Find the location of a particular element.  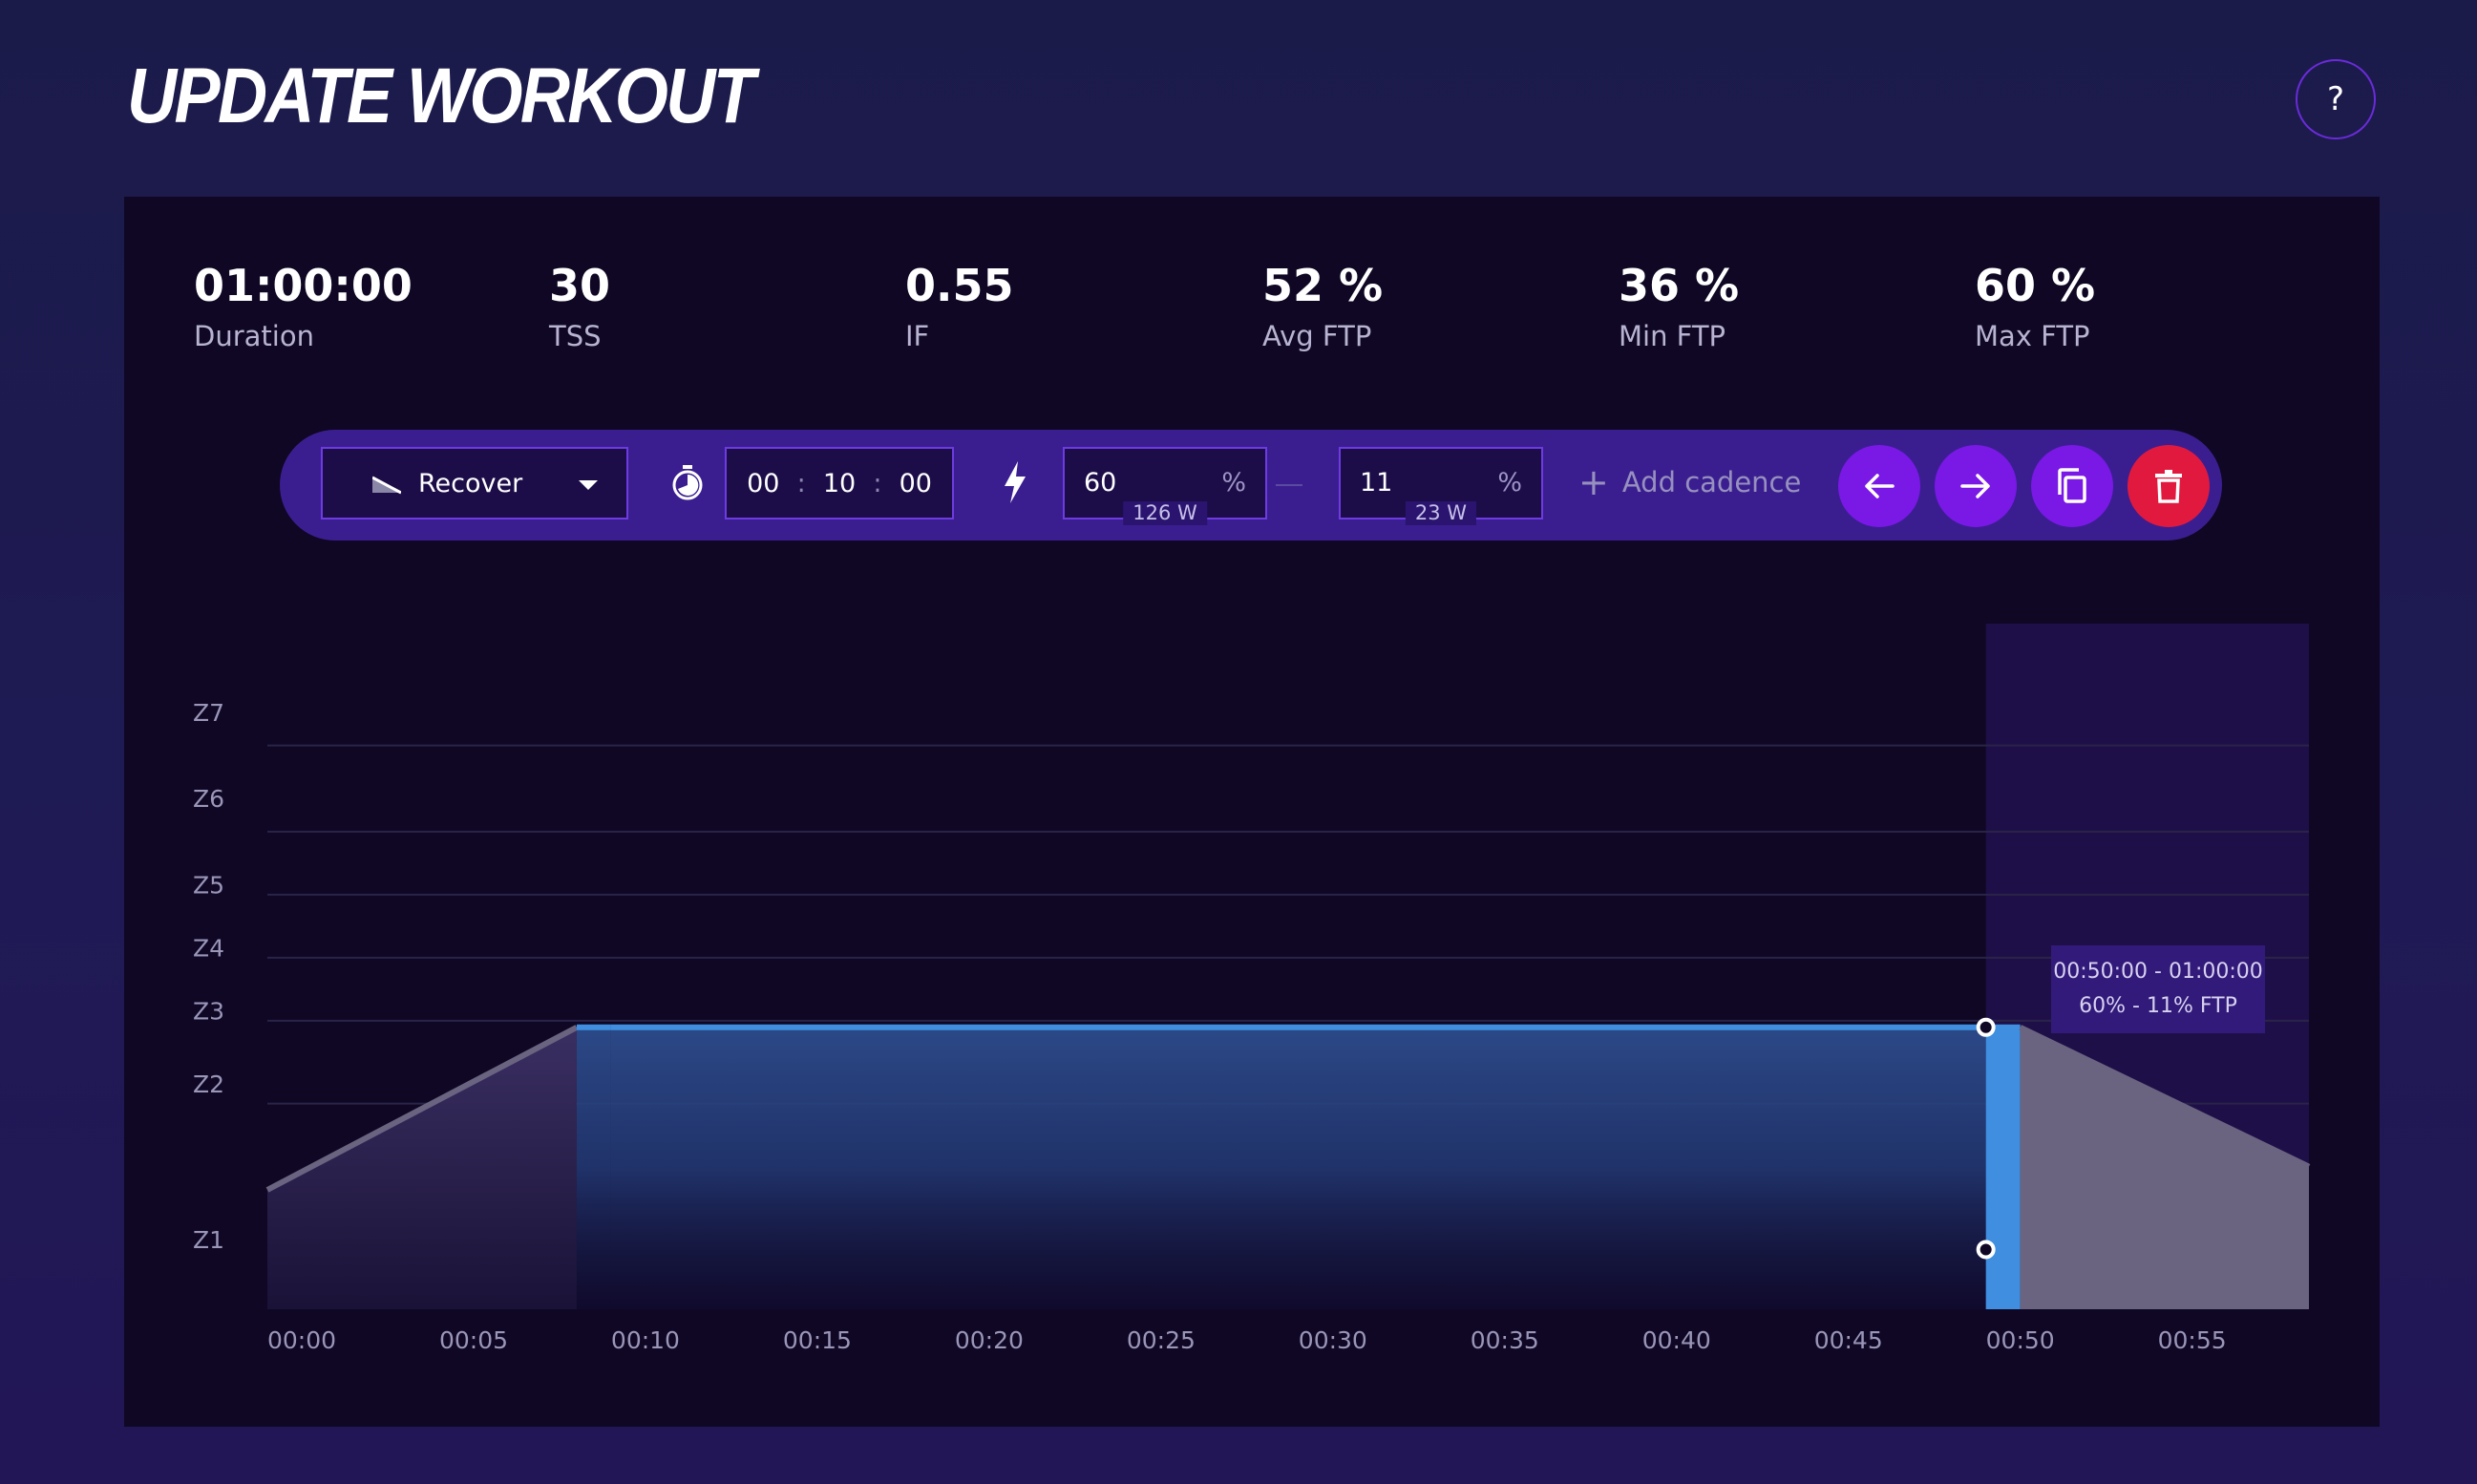

stat-if: 0.55 IF is located at coordinates (959, 307).